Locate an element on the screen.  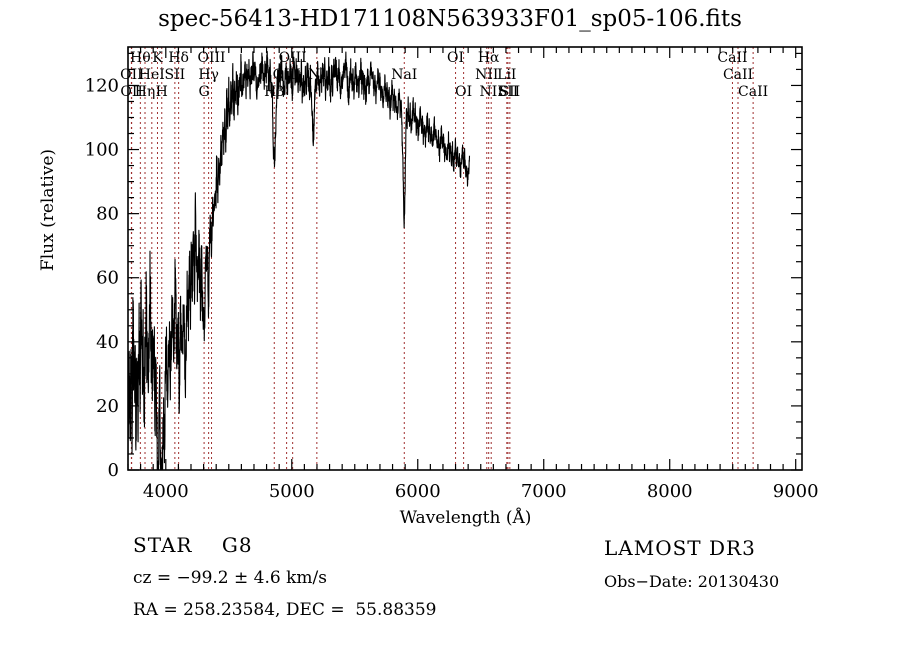
spectral-line-label: NaI is located at coordinates (404, 75).